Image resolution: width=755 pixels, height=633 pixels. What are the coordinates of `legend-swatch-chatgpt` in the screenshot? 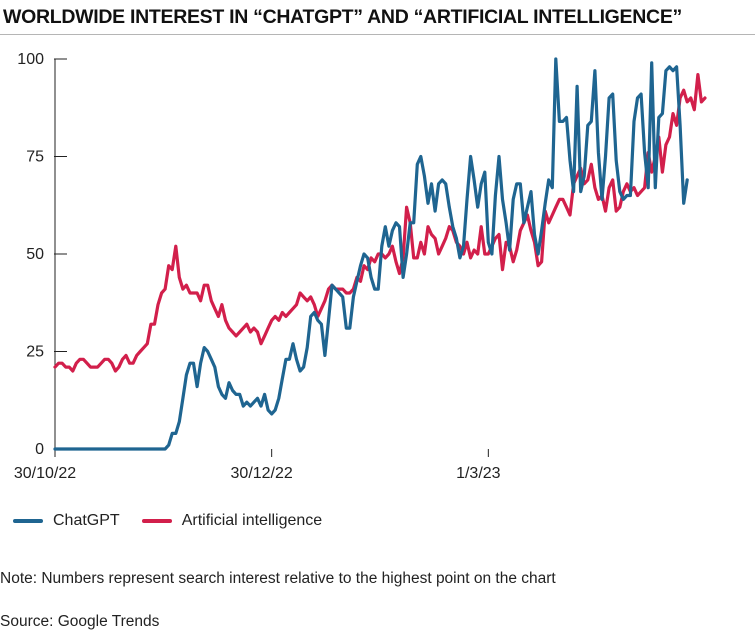 It's located at (28, 521).